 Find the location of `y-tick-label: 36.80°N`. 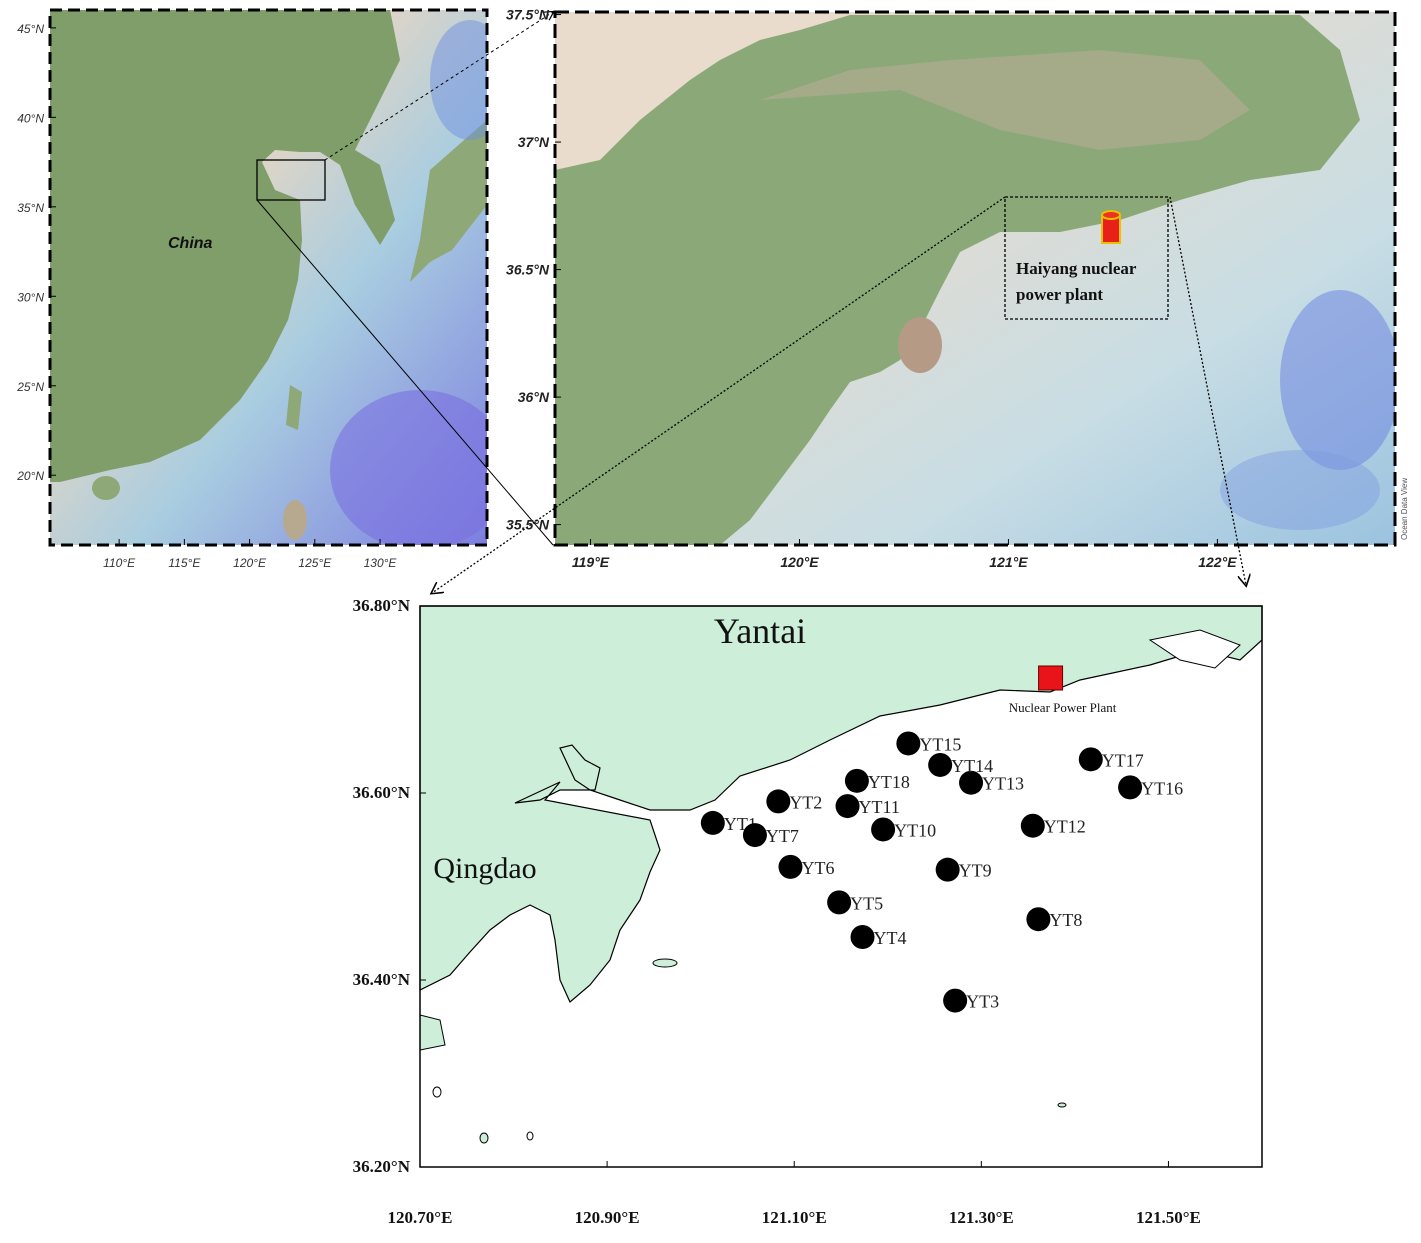

y-tick-label: 36.80°N is located at coordinates (382, 605).